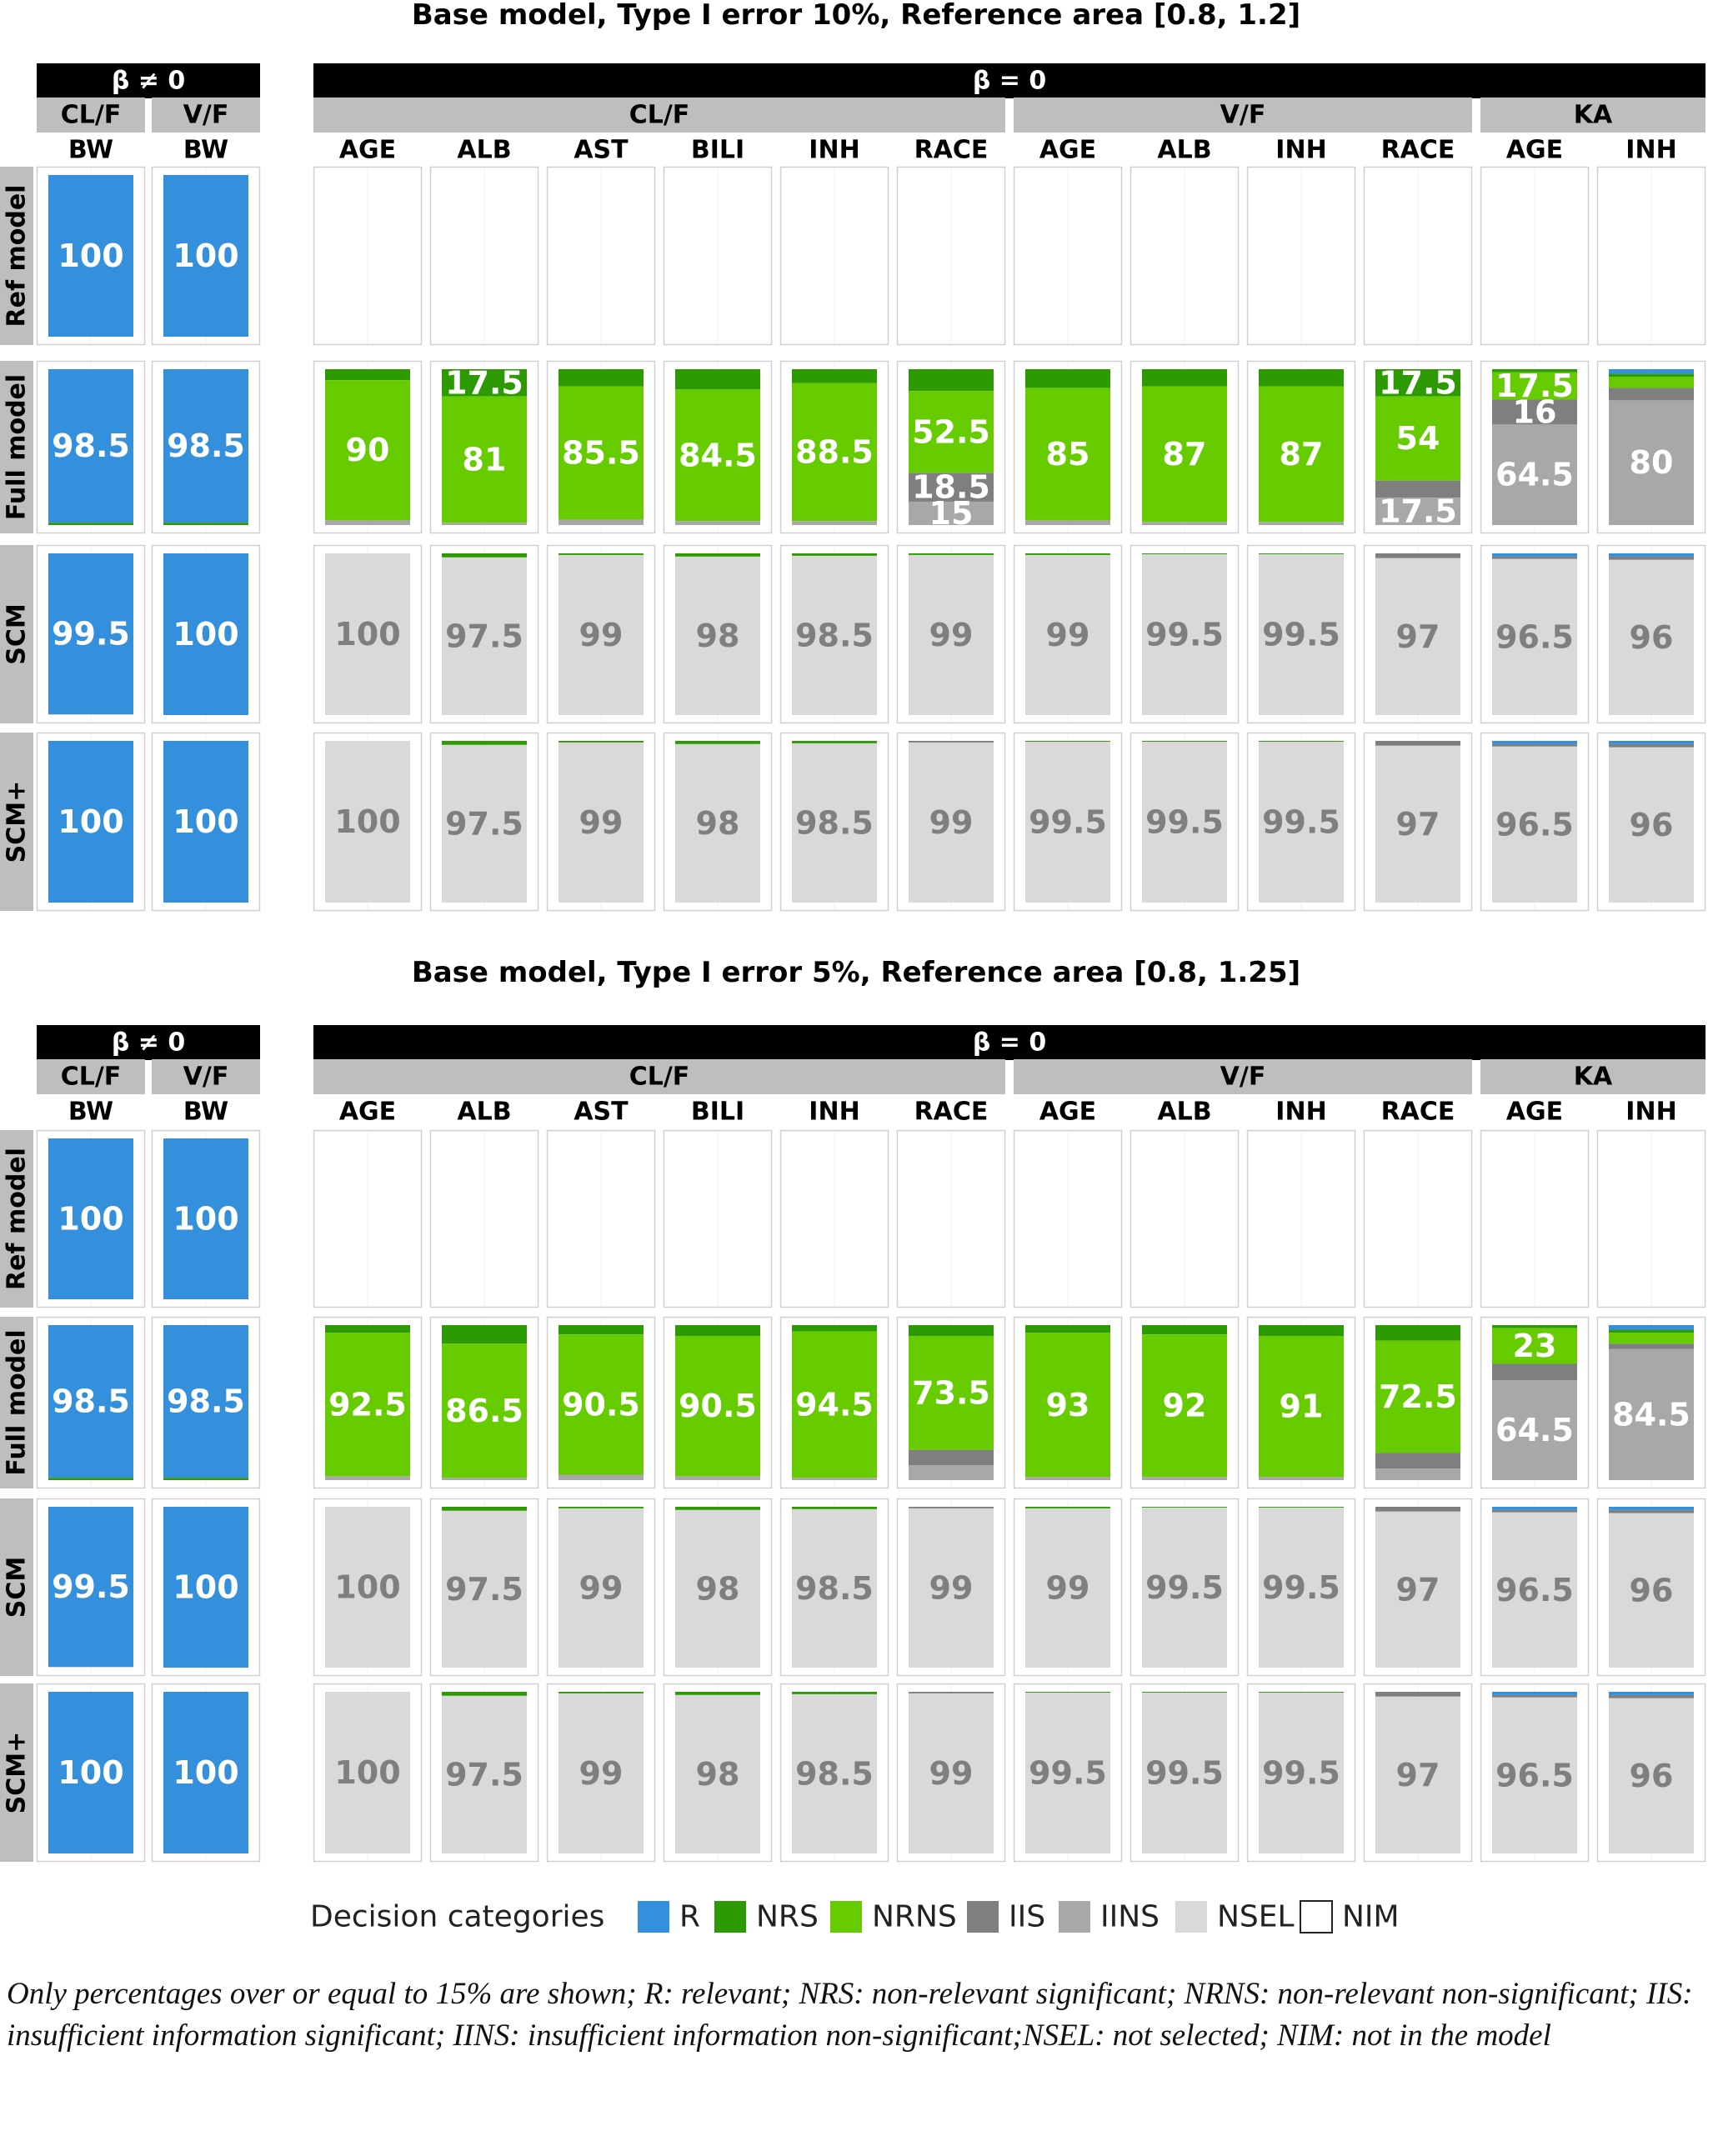 This screenshot has height=2156, width=1713. Describe the element at coordinates (1068, 447) in the screenshot. I see `cell: 85` at that location.